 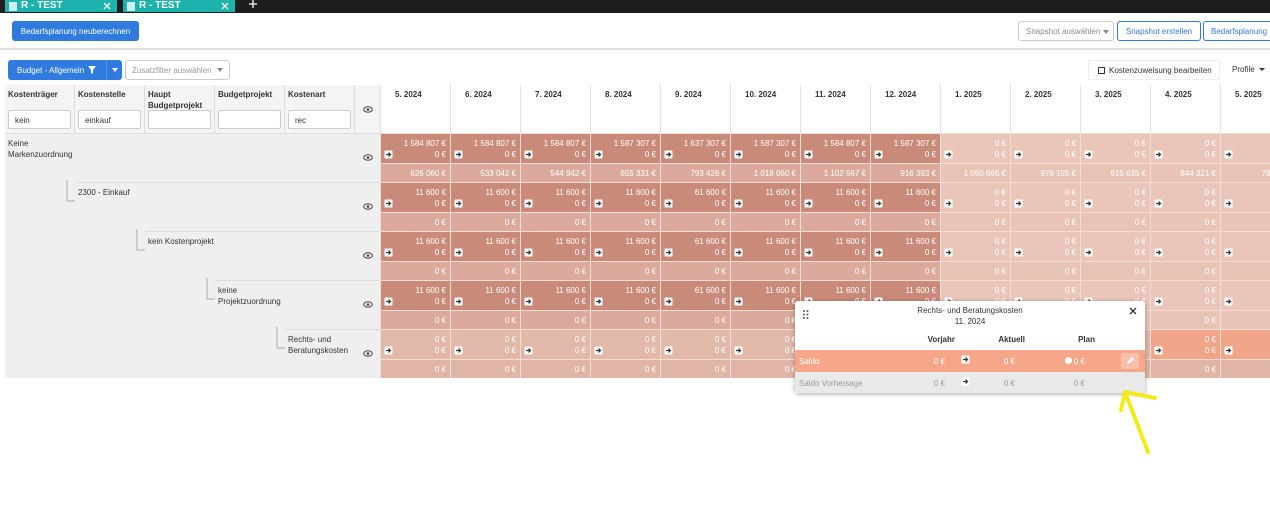 What do you see at coordinates (39, 119) in the screenshot?
I see `column-filter: kein` at bounding box center [39, 119].